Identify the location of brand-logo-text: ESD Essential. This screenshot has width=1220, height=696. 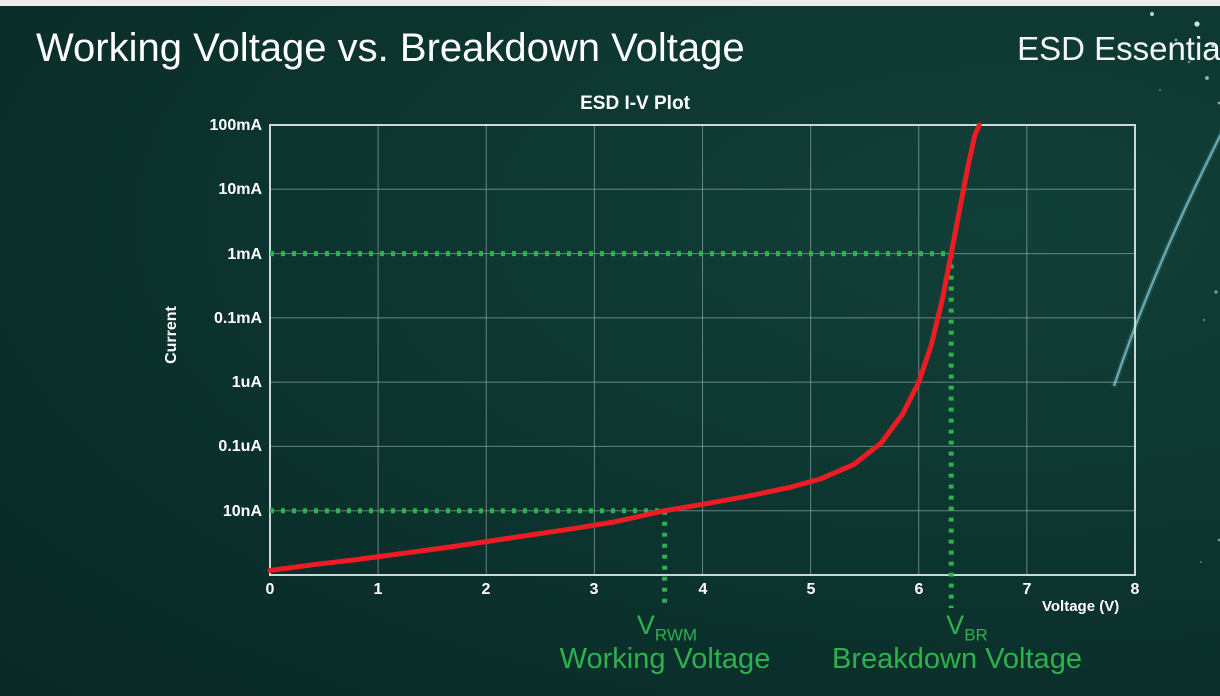
(1118, 48).